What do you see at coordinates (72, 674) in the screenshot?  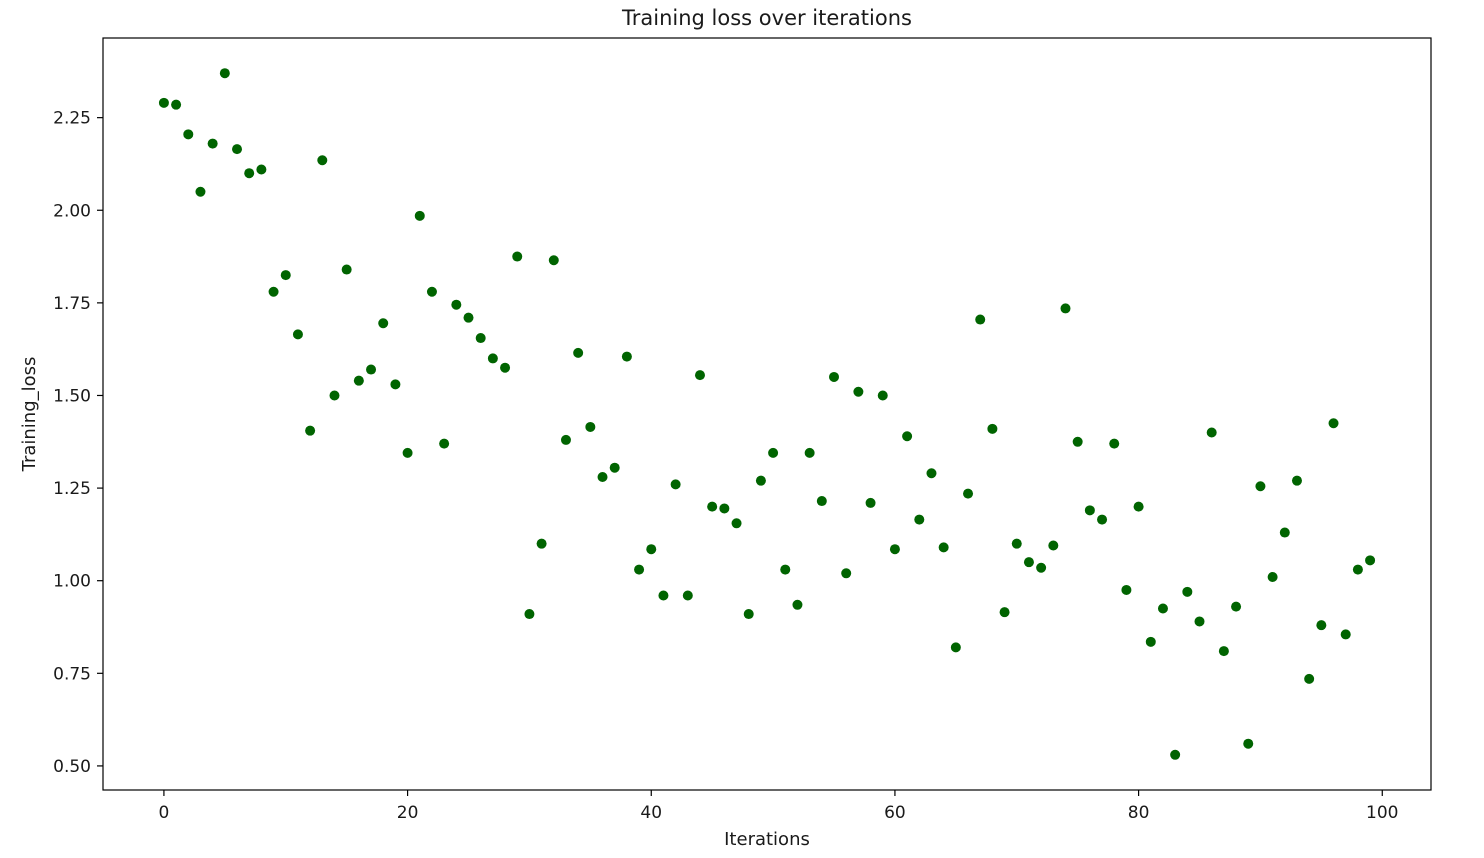 I see `y-tick-label: 0.75` at bounding box center [72, 674].